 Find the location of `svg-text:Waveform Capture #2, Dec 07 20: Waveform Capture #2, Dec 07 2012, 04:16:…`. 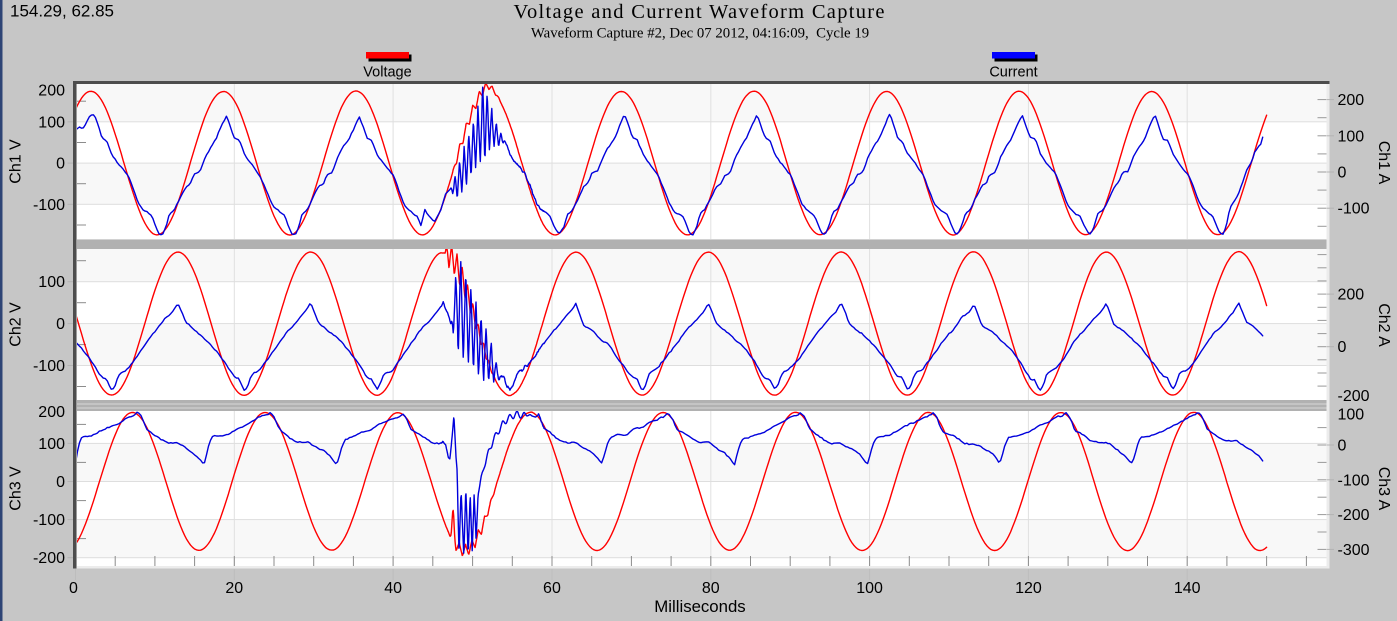

svg-text:Waveform Capture #2, Dec 07 20: Waveform Capture #2, Dec 07 2012, 04:16:… is located at coordinates (700, 34).